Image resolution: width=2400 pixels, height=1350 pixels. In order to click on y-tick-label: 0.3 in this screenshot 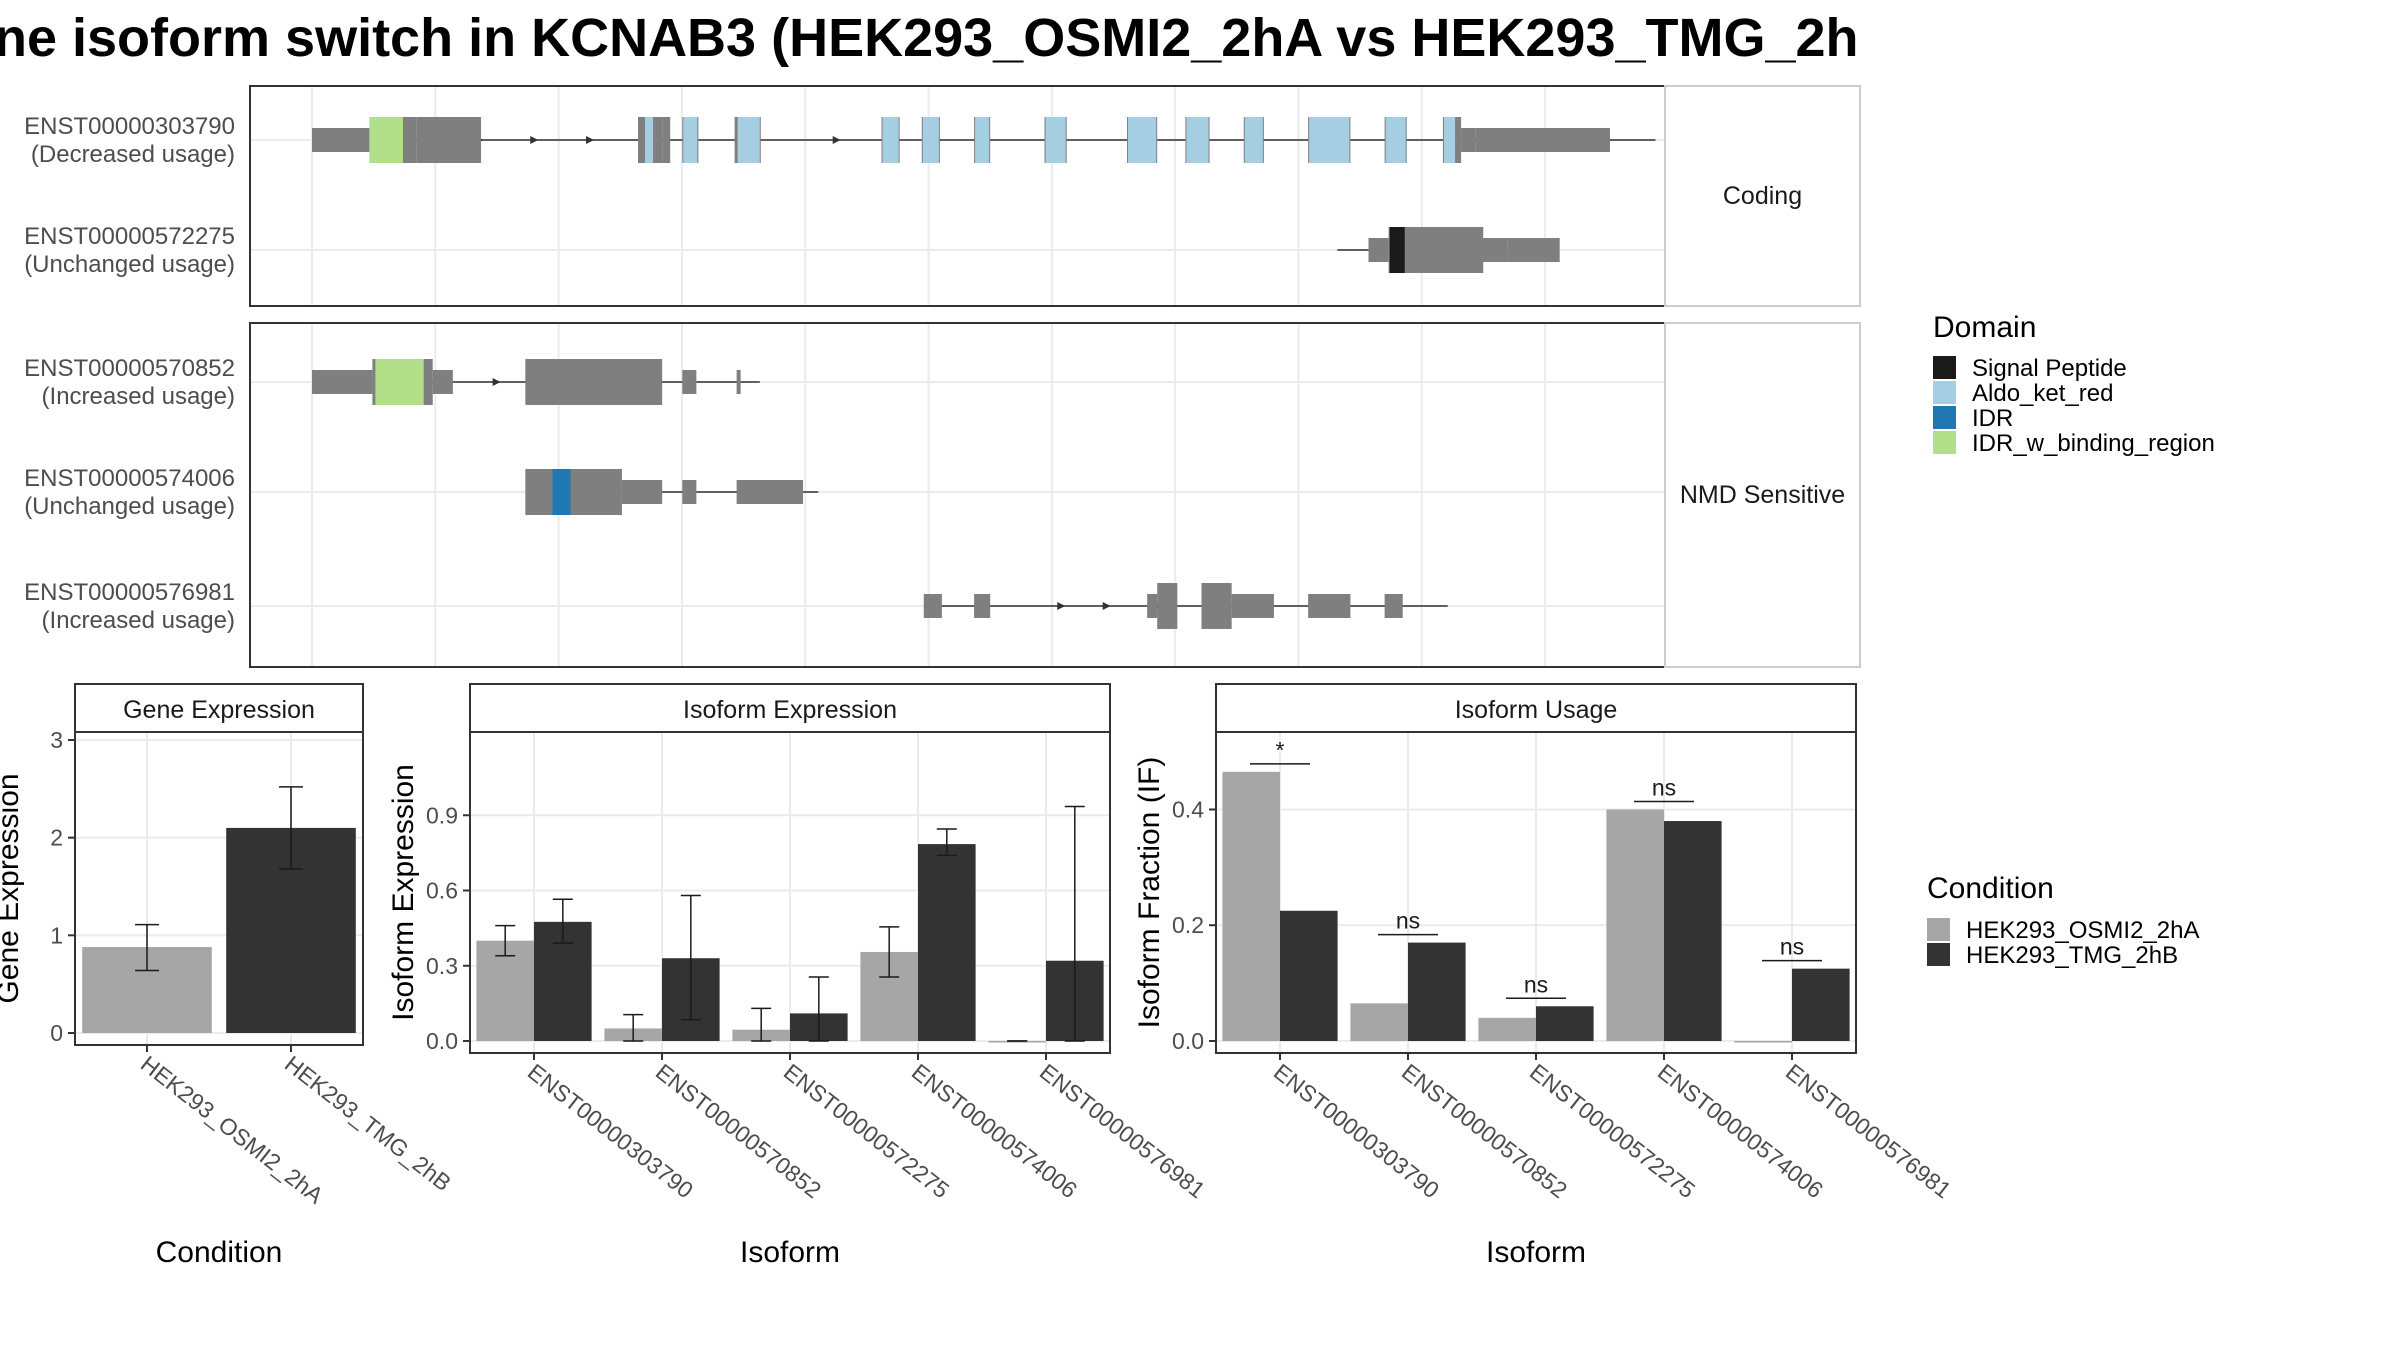, I will do `click(442, 966)`.